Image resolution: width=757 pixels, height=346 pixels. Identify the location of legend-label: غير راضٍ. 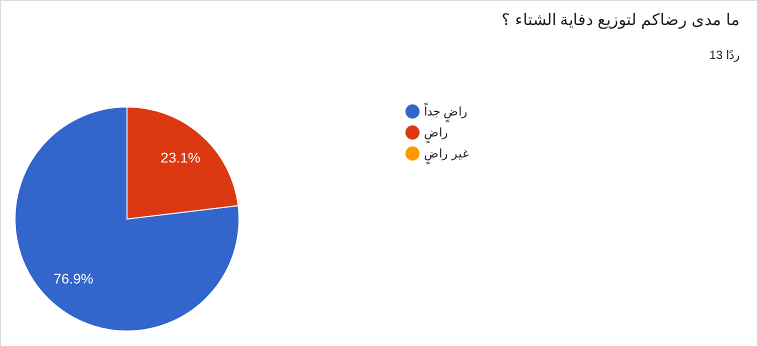
(446, 155).